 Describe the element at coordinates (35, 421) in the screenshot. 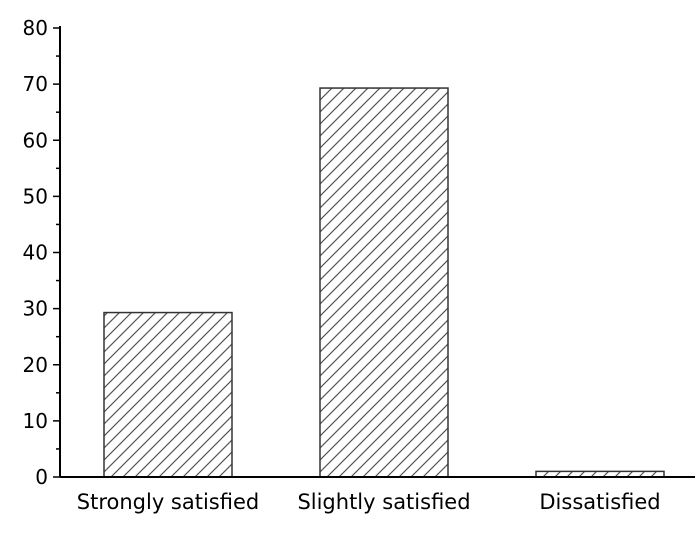

I see `y-tick-label: 10` at that location.